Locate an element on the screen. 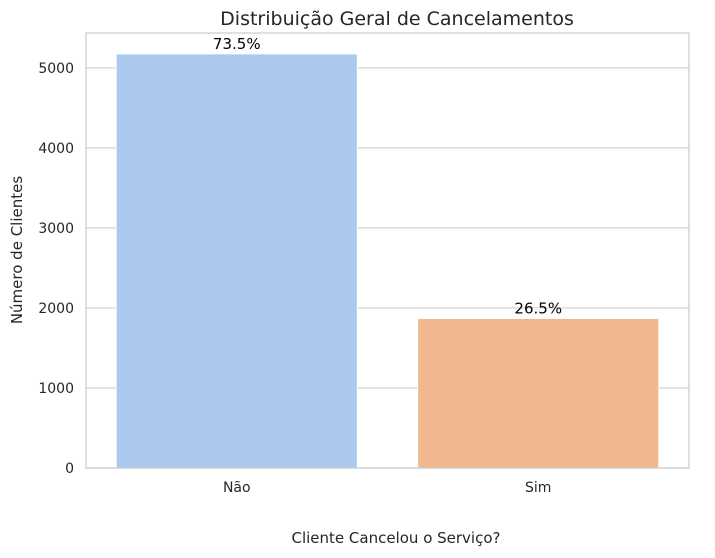  x-tick-label: Sim is located at coordinates (538, 488).